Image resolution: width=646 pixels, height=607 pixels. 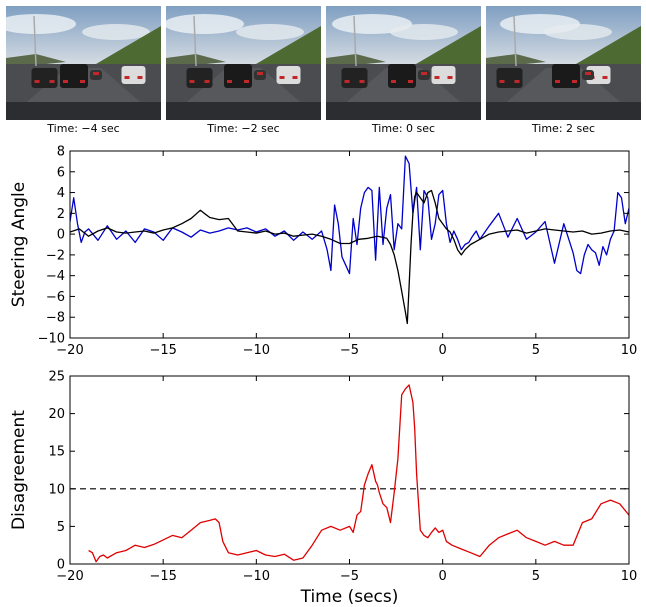 What do you see at coordinates (61, 214) in the screenshot?
I see `y-tick-label: 2` at bounding box center [61, 214].